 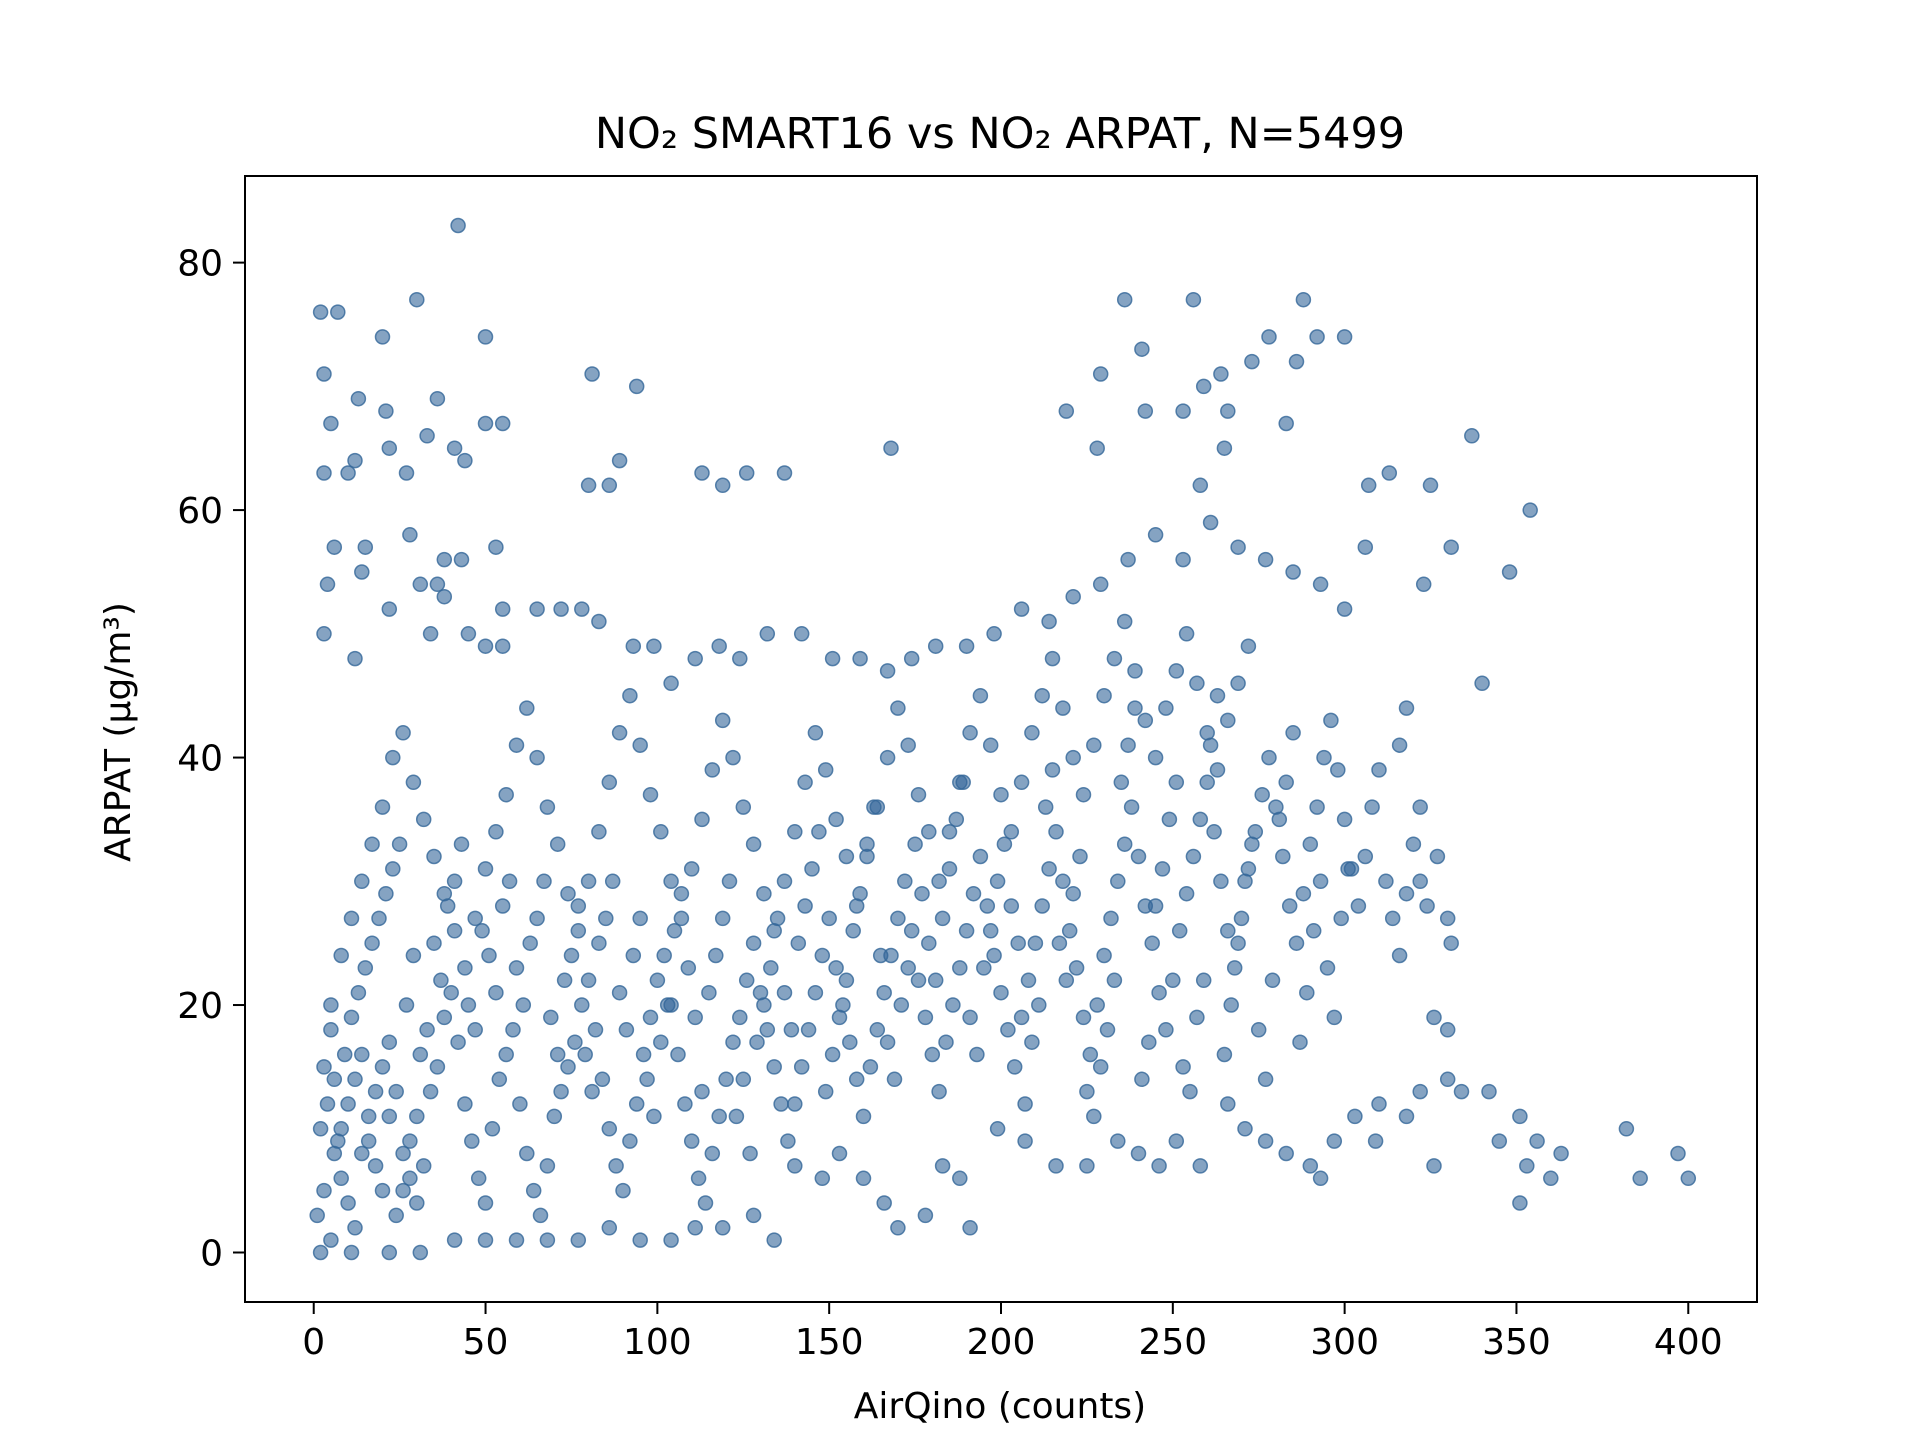 I want to click on x-axis: 0 50 100 150 200 250 300 350 400, so click(x=1012, y=1332).